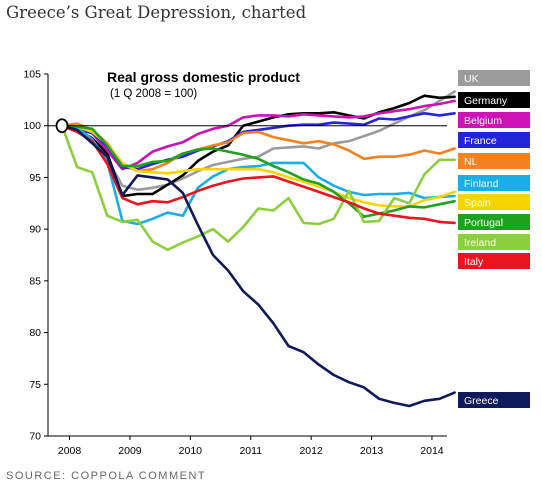  I want to click on x-tick-label: 2014, so click(432, 451).